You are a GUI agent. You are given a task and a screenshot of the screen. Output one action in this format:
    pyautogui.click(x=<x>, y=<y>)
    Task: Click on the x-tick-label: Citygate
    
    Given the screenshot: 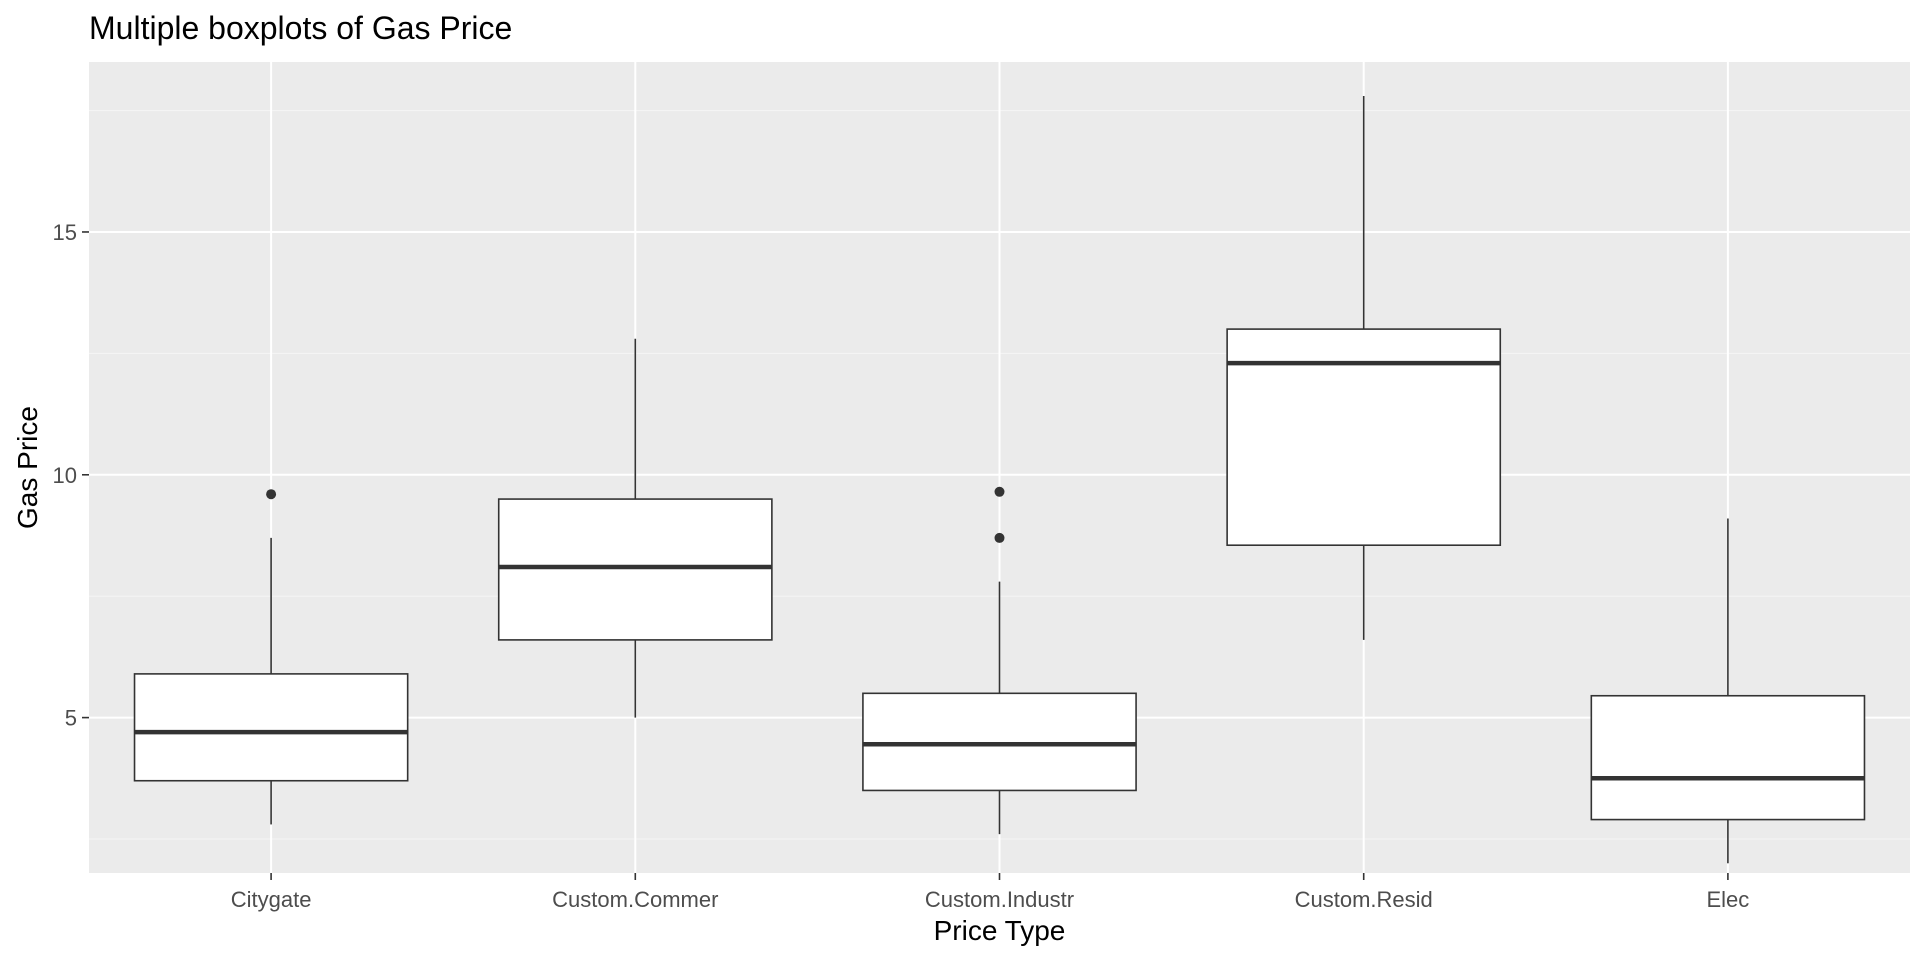 What is the action you would take?
    pyautogui.click(x=271, y=899)
    